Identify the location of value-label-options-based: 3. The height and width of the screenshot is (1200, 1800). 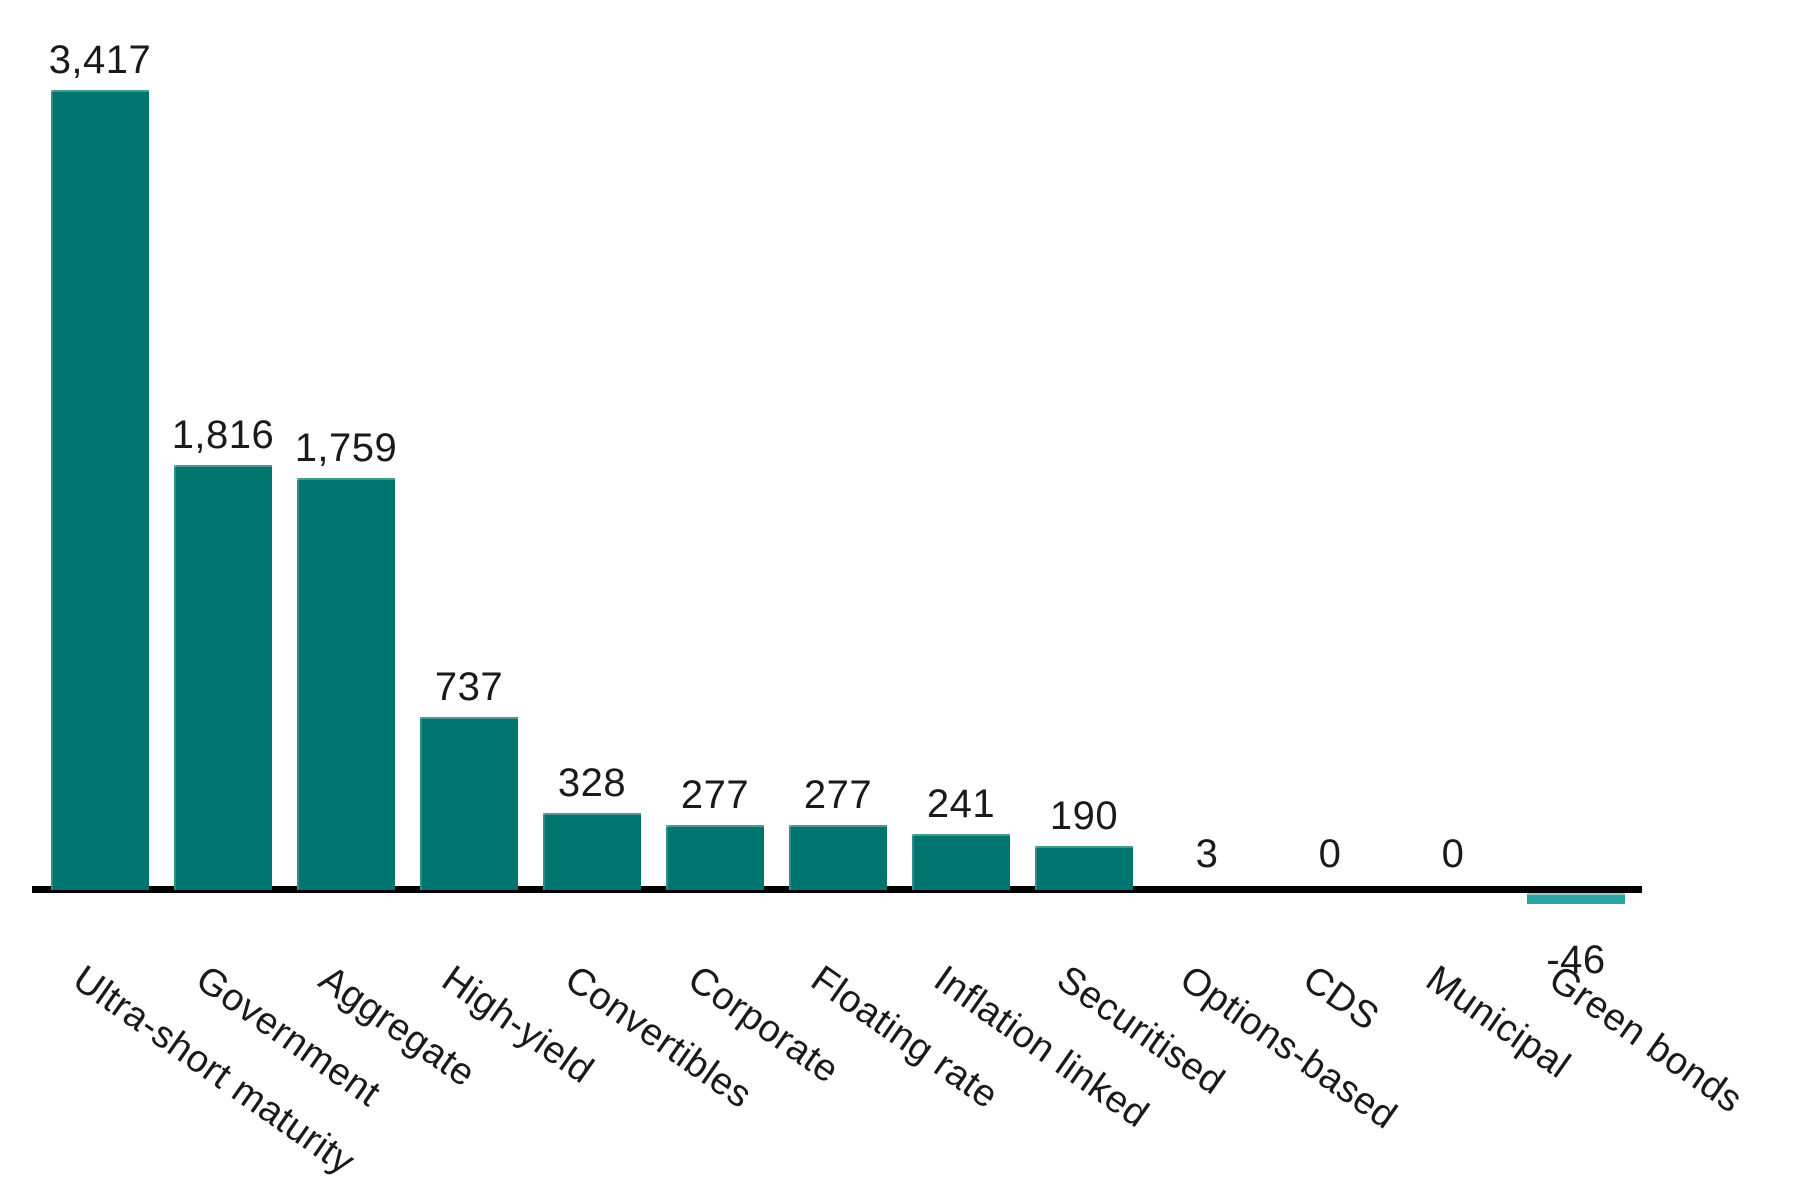
(1207, 854).